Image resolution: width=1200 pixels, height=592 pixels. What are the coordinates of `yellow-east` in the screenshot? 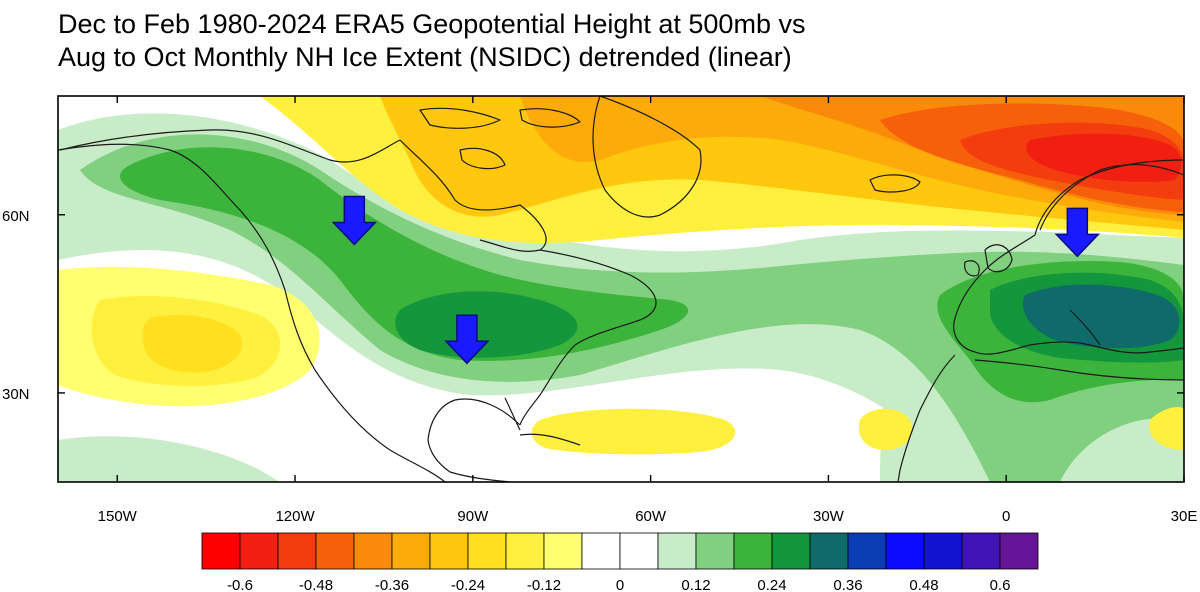 It's located at (1166, 428).